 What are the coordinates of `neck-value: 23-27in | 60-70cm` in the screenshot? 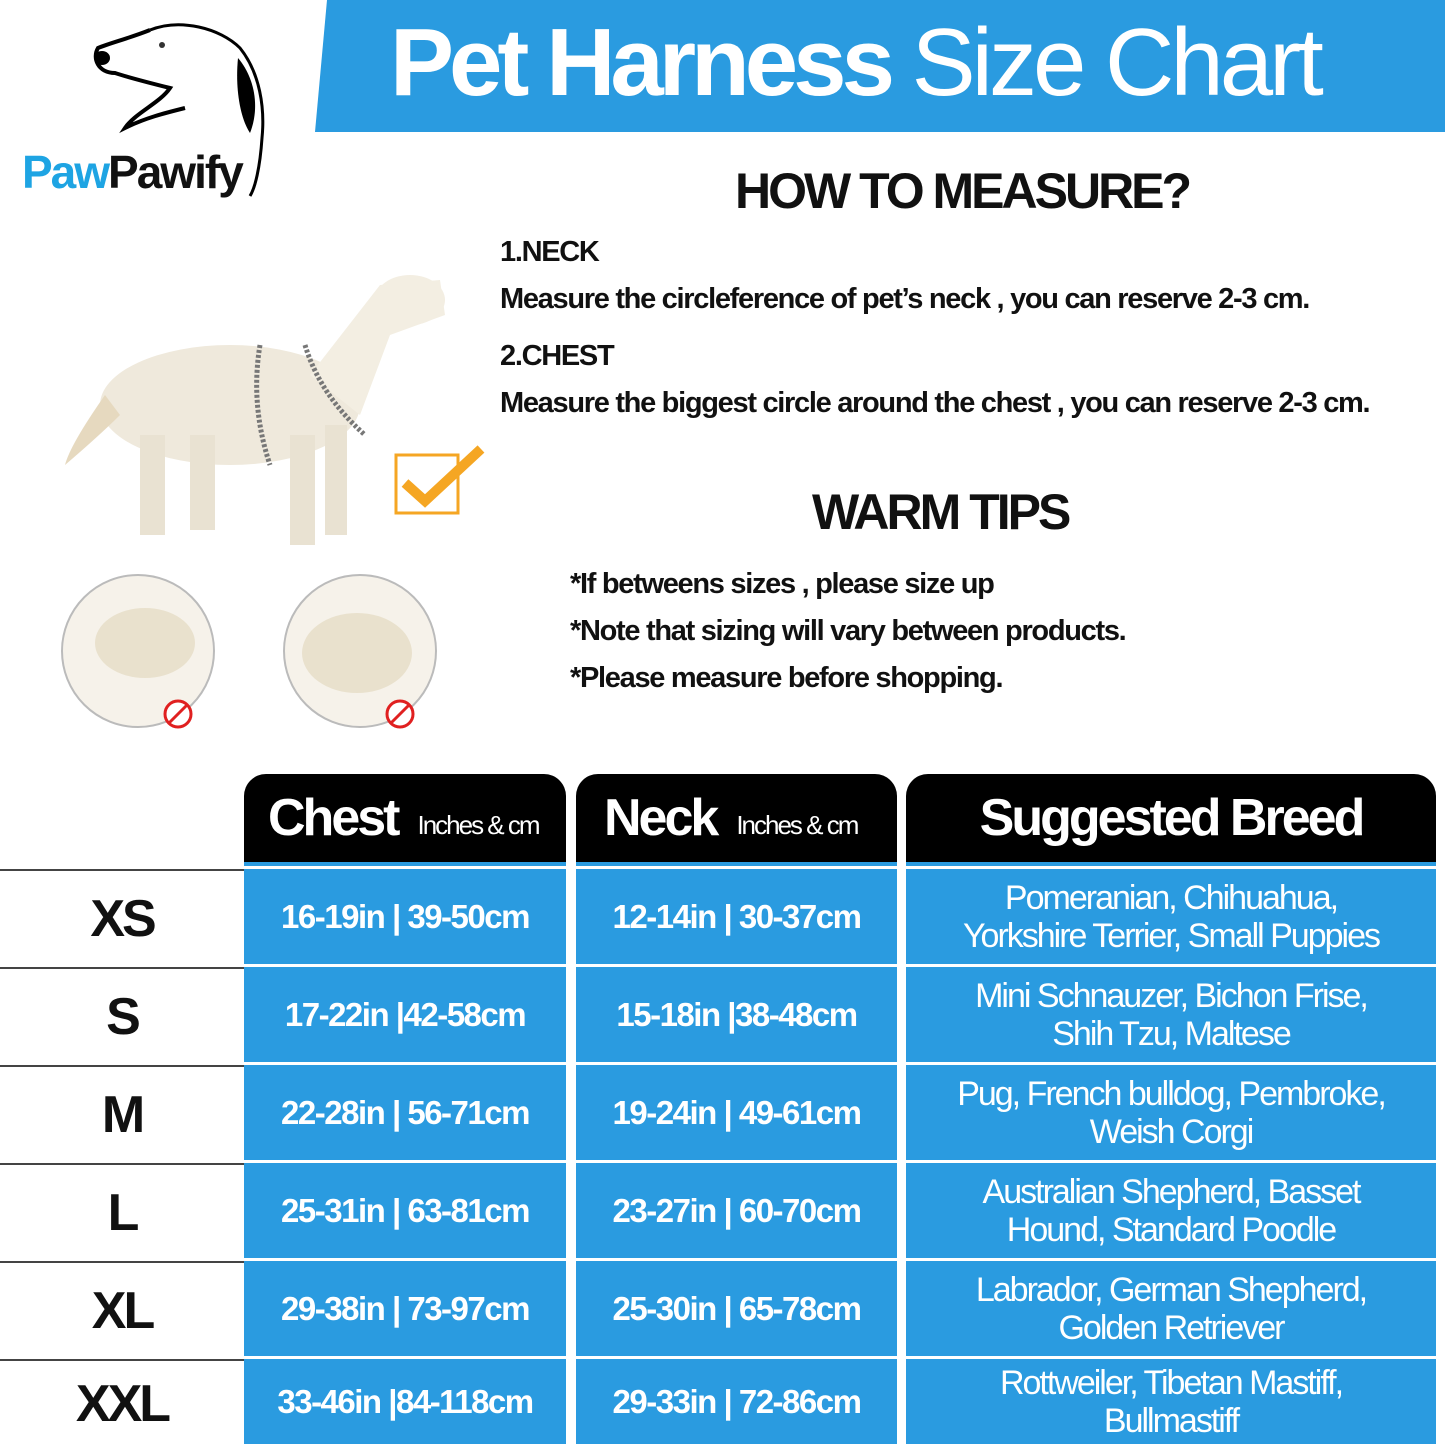 It's located at (737, 1210).